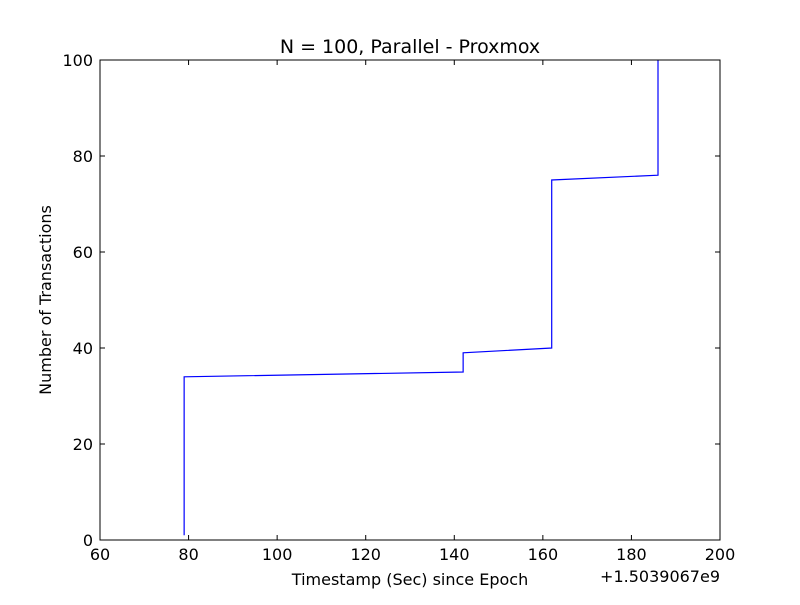 The image size is (800, 605). What do you see at coordinates (720, 554) in the screenshot?
I see `x-tick-label: 200` at bounding box center [720, 554].